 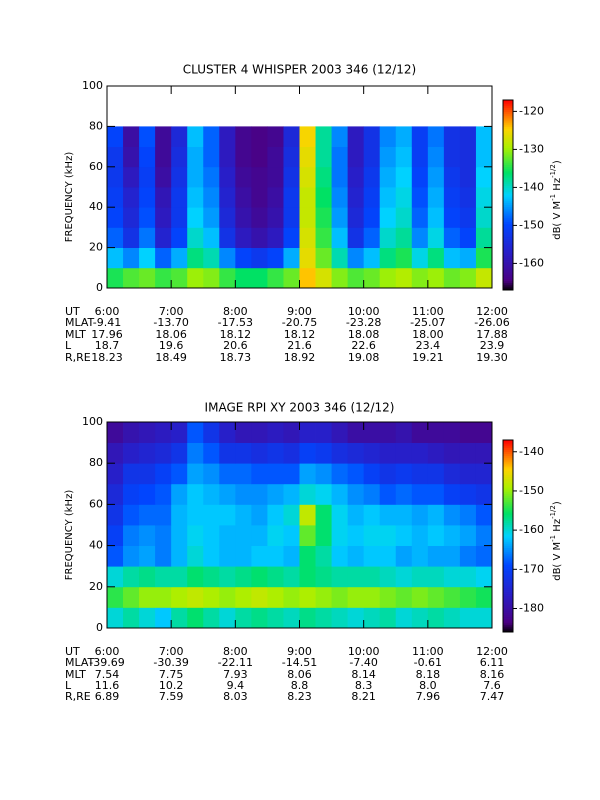 I want to click on ephemeris-value: 19.21, so click(x=428, y=357).